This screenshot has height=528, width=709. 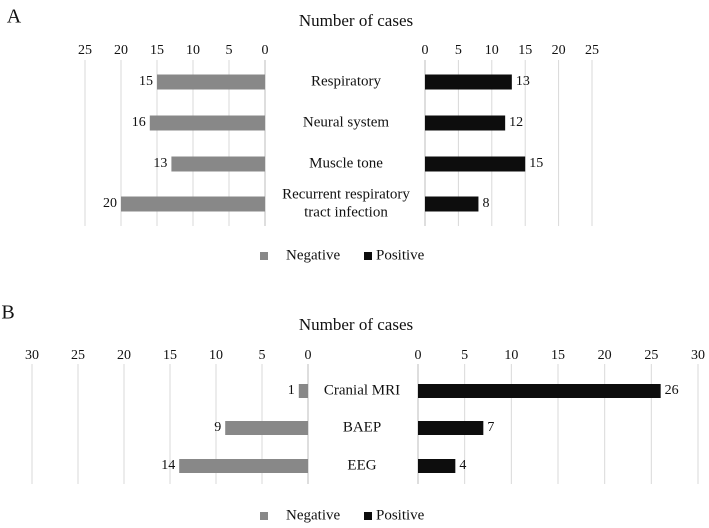 I want to click on panel-b-tick-label-left: 30, so click(x=32, y=355).